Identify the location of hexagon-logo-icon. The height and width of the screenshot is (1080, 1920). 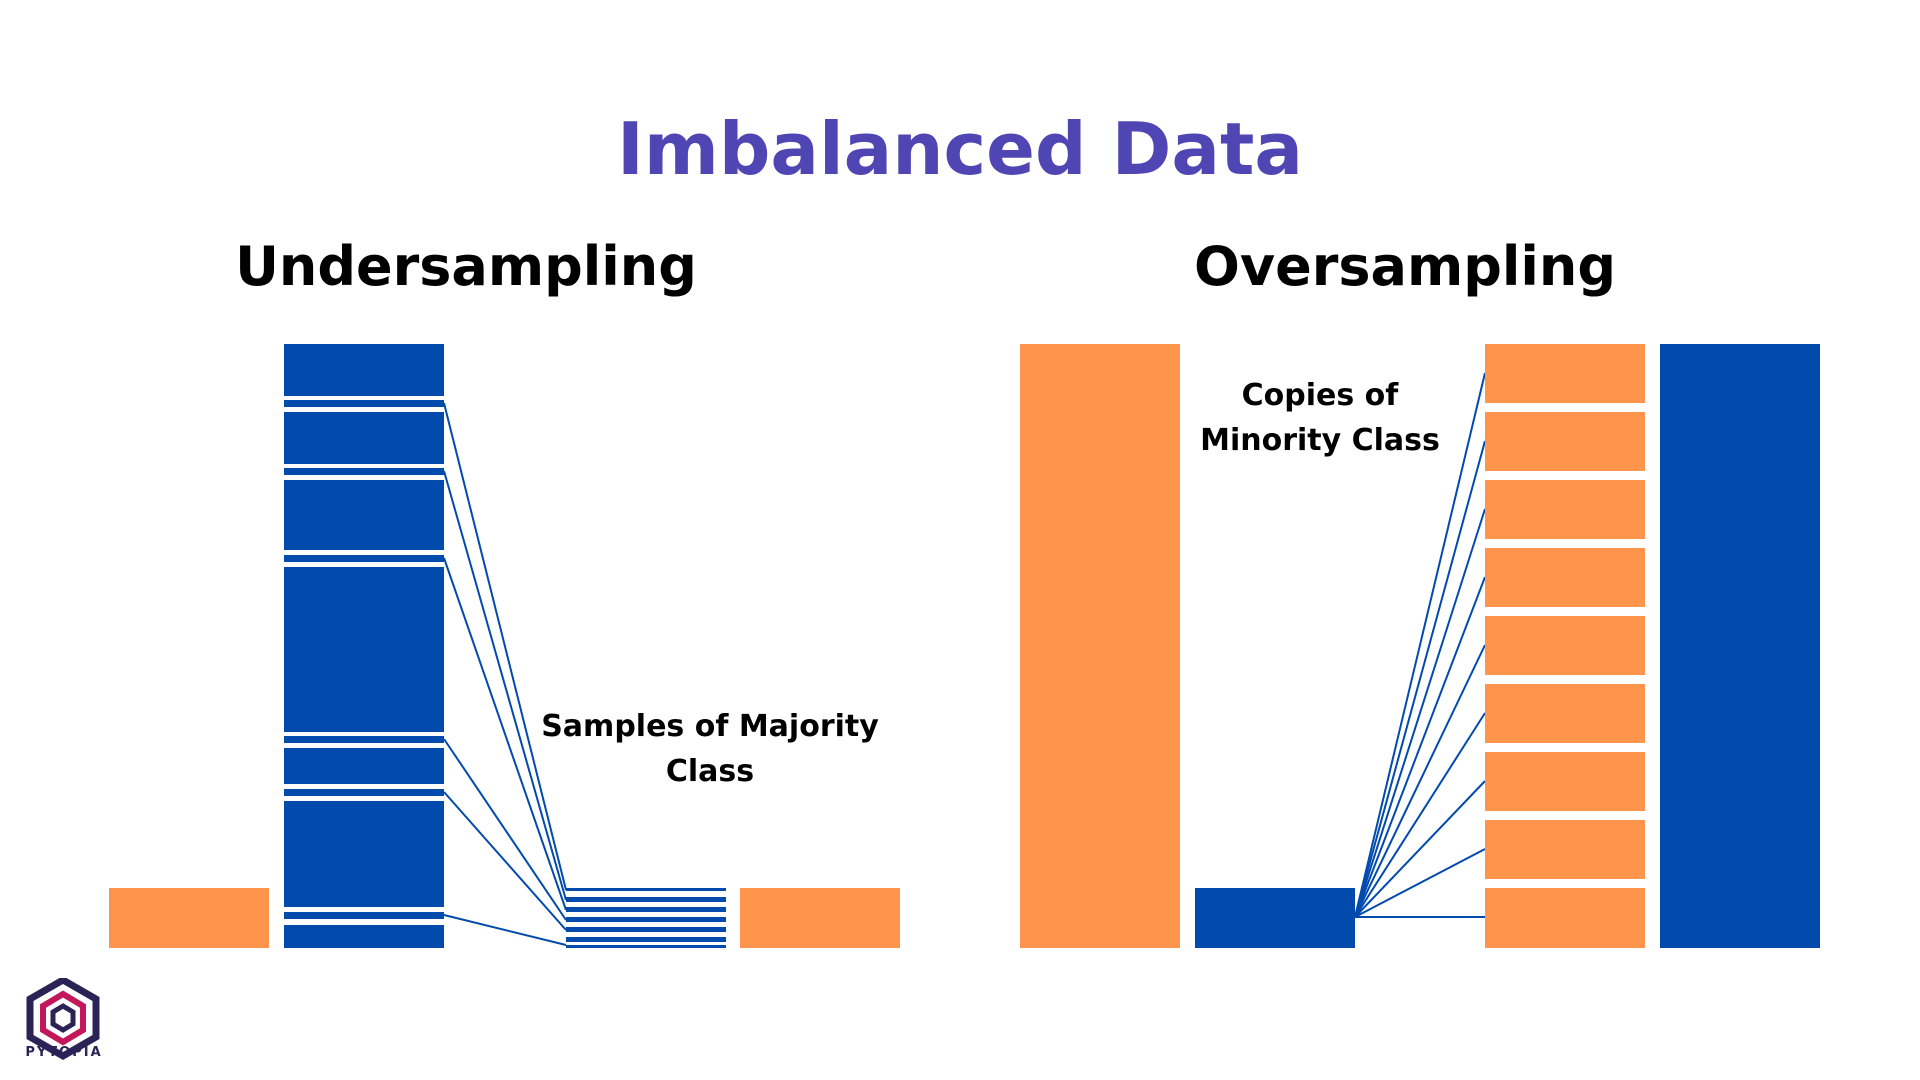
(63, 1019).